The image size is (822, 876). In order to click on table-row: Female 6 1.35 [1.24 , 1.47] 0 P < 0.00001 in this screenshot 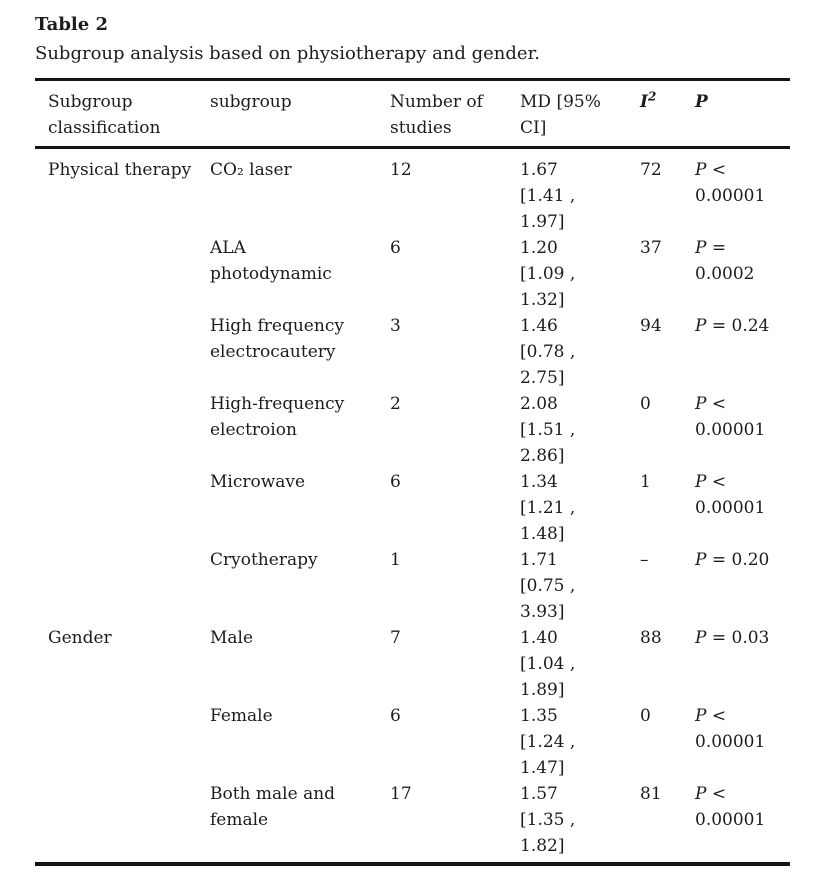, I will do `click(412, 742)`.